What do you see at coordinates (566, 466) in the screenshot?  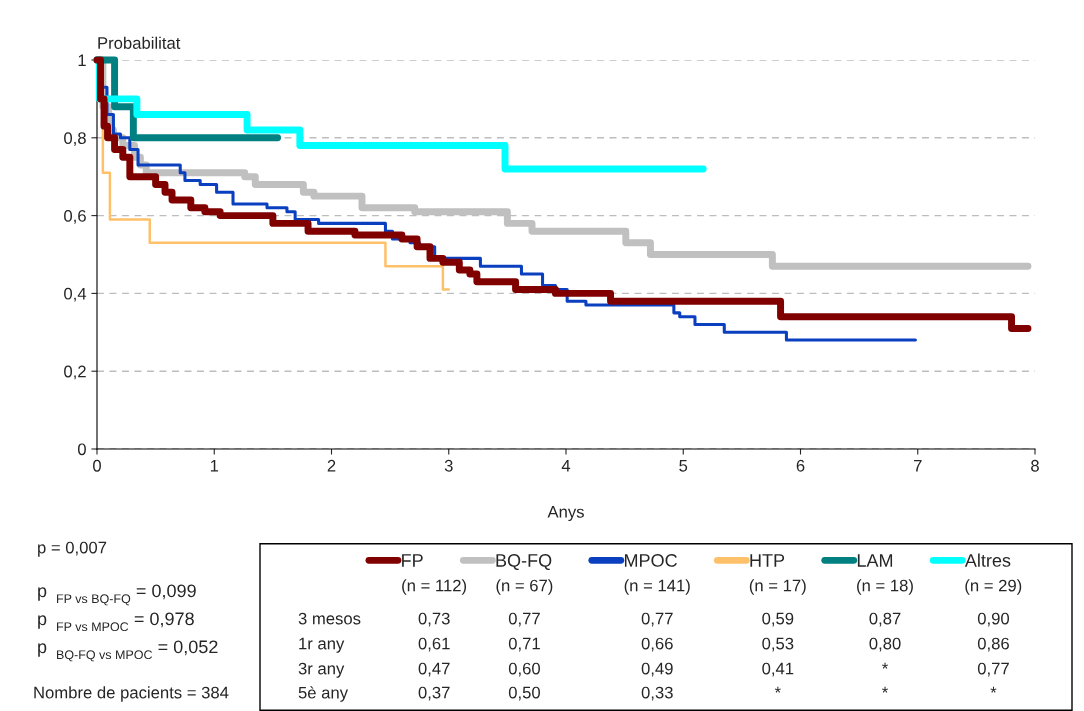 I see `x-tick-label: 4` at bounding box center [566, 466].